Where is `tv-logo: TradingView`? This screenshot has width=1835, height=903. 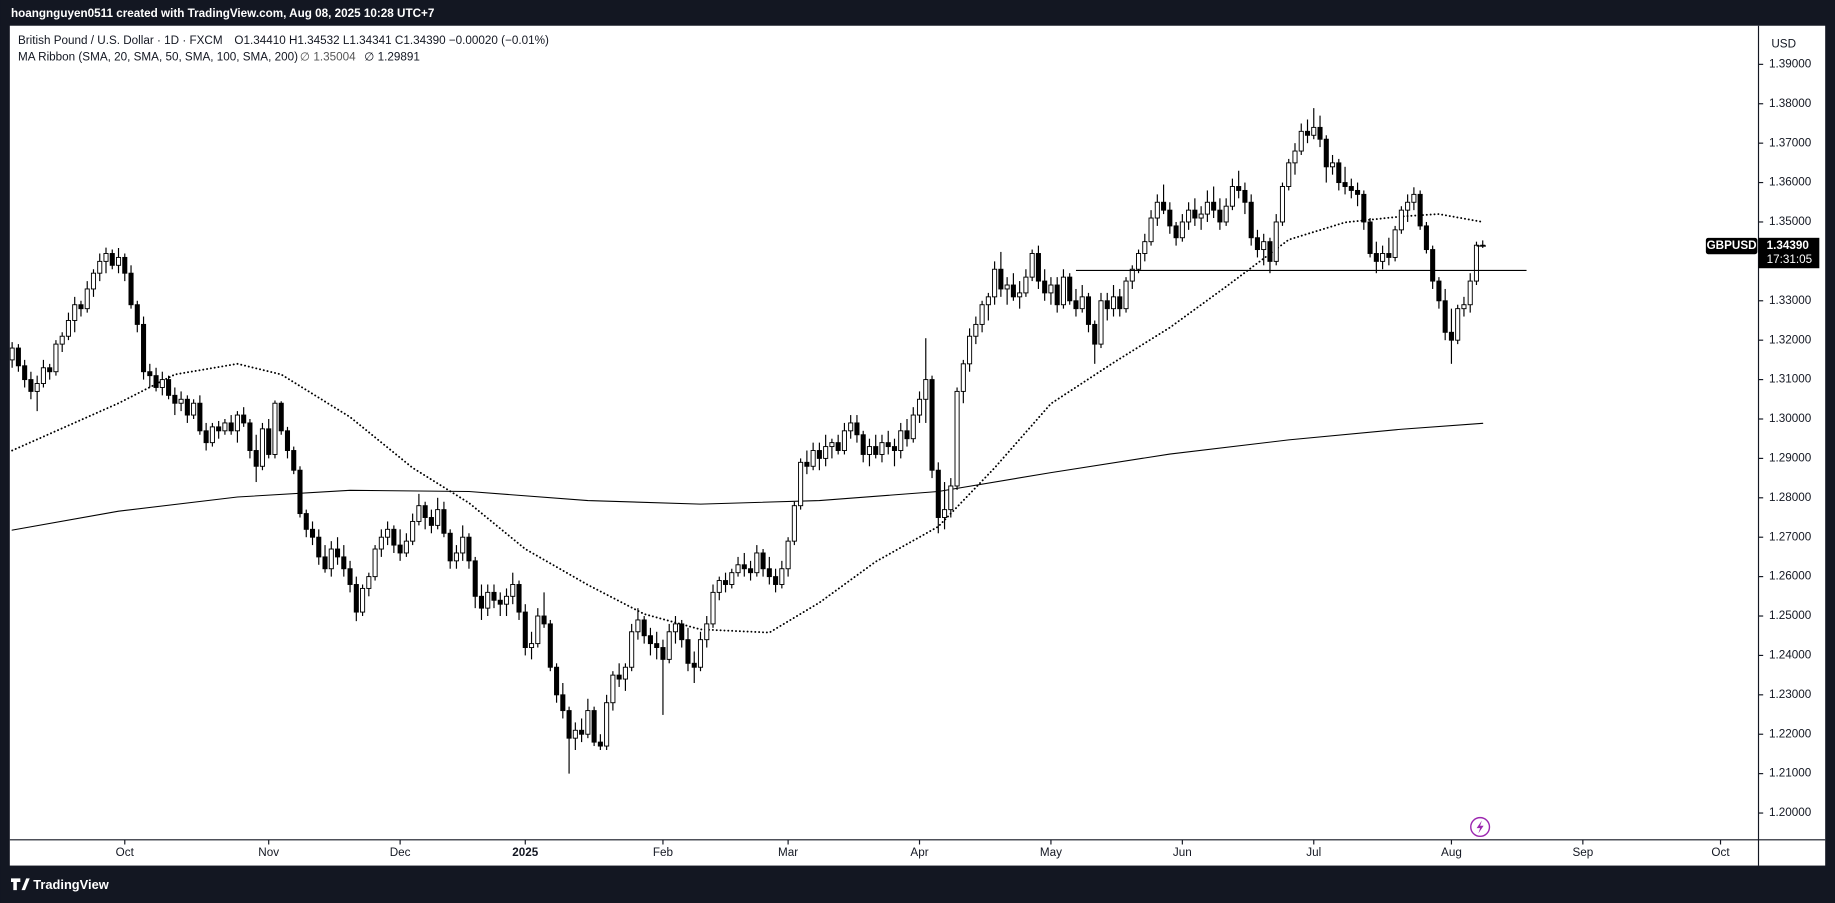
tv-logo: TradingView is located at coordinates (60, 884).